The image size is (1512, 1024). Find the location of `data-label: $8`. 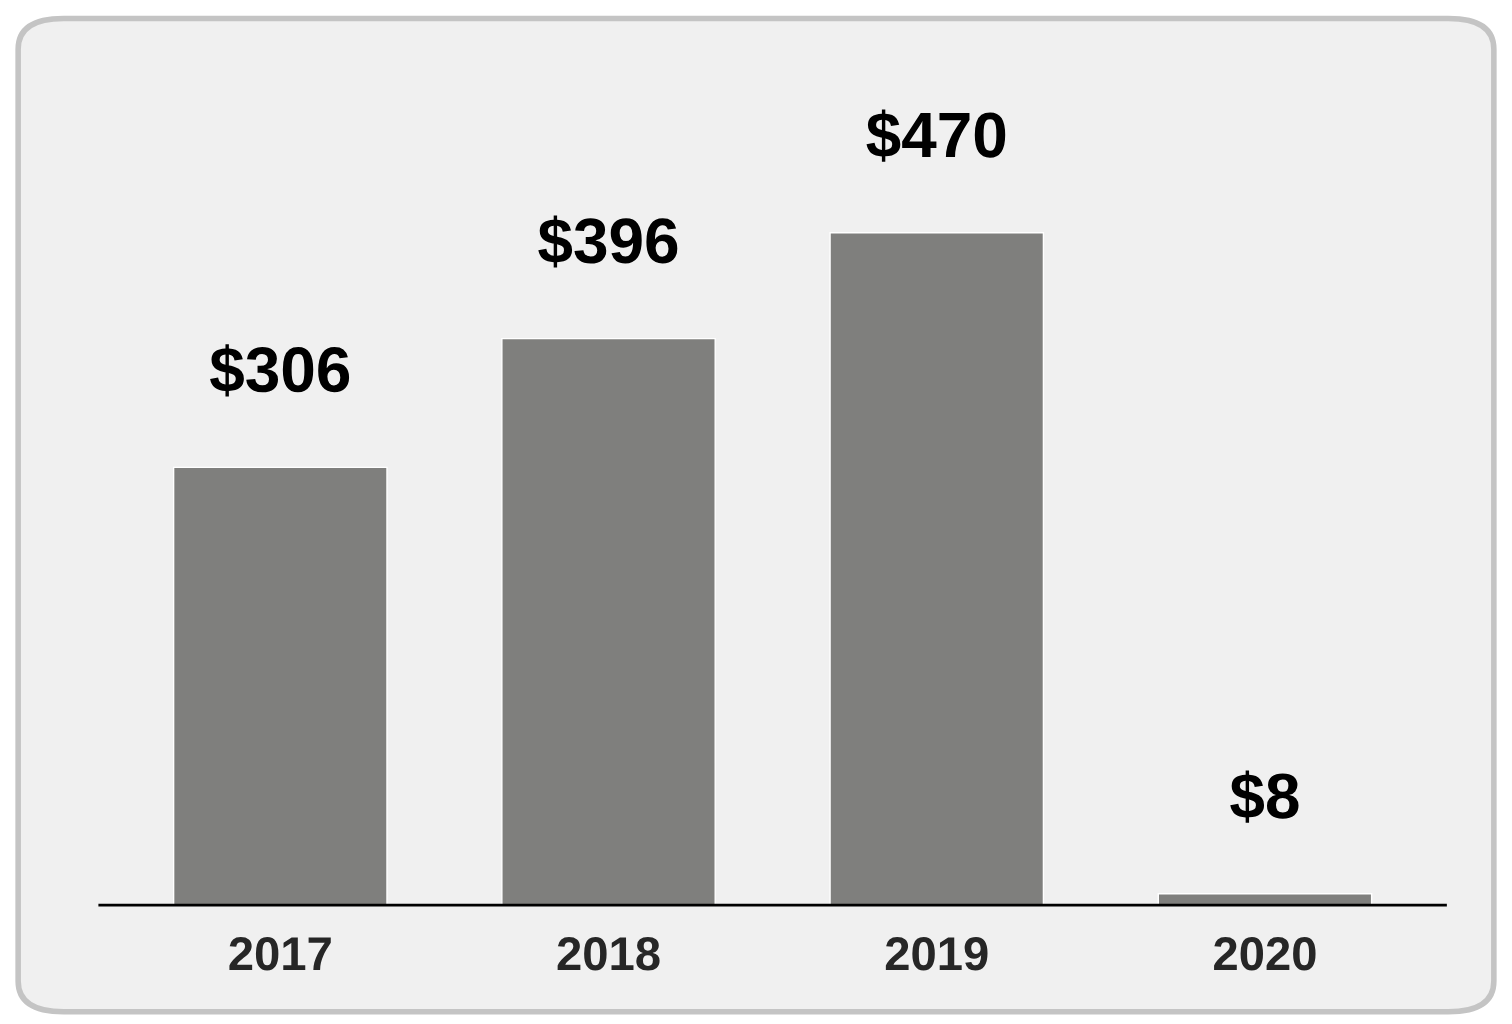

data-label: $8 is located at coordinates (1264, 796).